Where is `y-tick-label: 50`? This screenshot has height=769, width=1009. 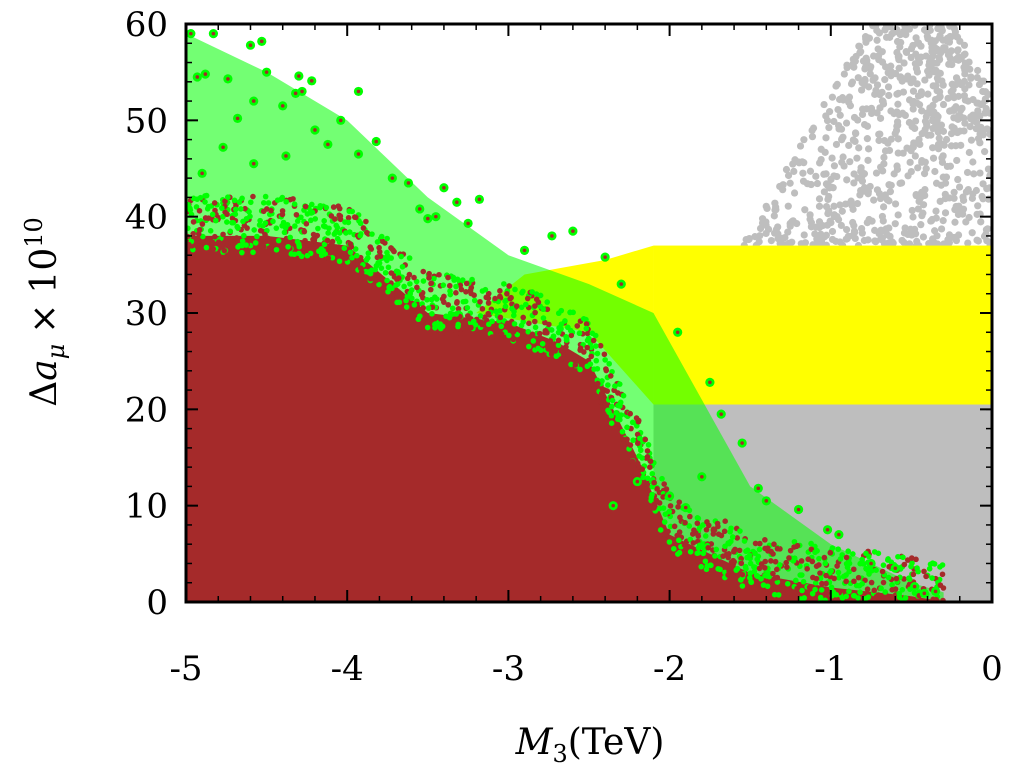
y-tick-label: 50 is located at coordinates (146, 121).